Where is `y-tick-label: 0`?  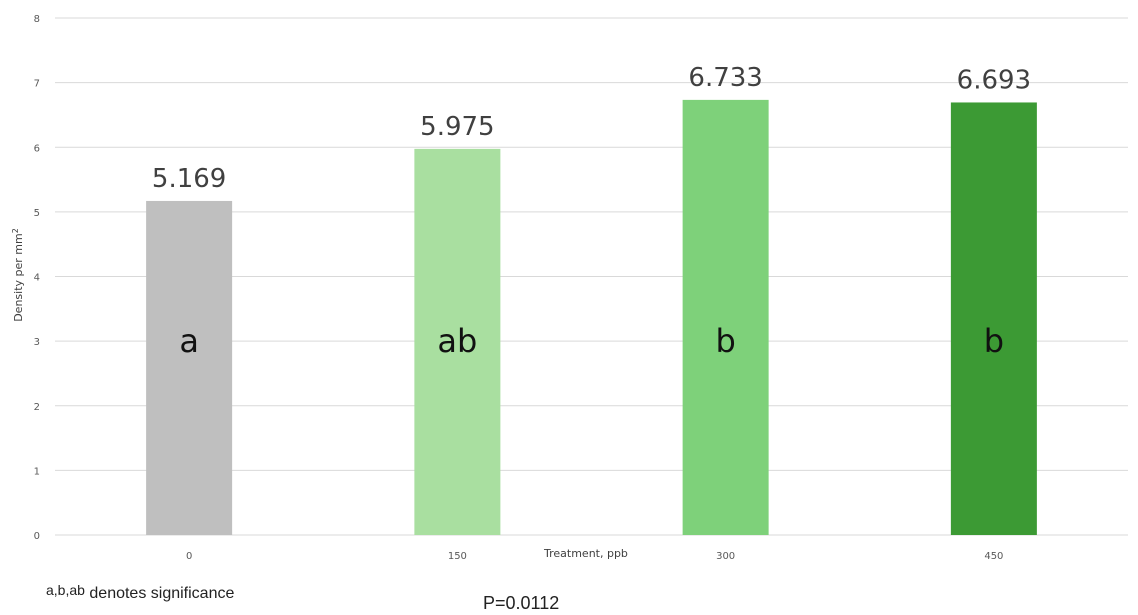 y-tick-label: 0 is located at coordinates (37, 536).